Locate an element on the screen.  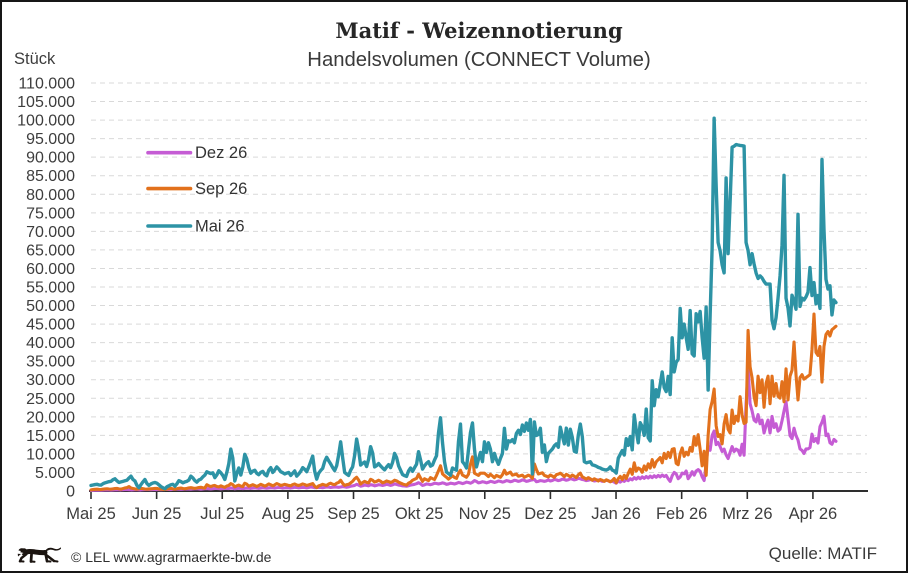
y-tick-label: 5.000 is located at coordinates (55, 473).